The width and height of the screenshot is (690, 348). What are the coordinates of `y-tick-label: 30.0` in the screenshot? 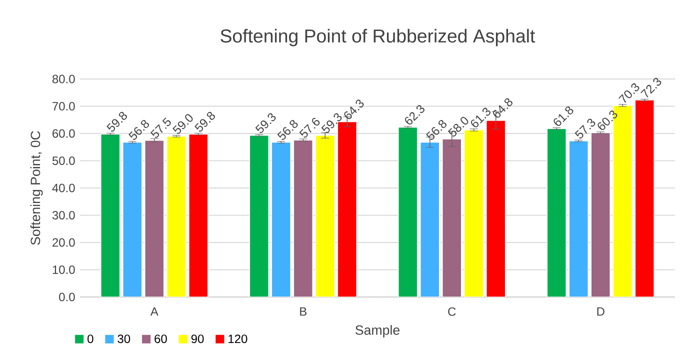 It's located at (63, 215).